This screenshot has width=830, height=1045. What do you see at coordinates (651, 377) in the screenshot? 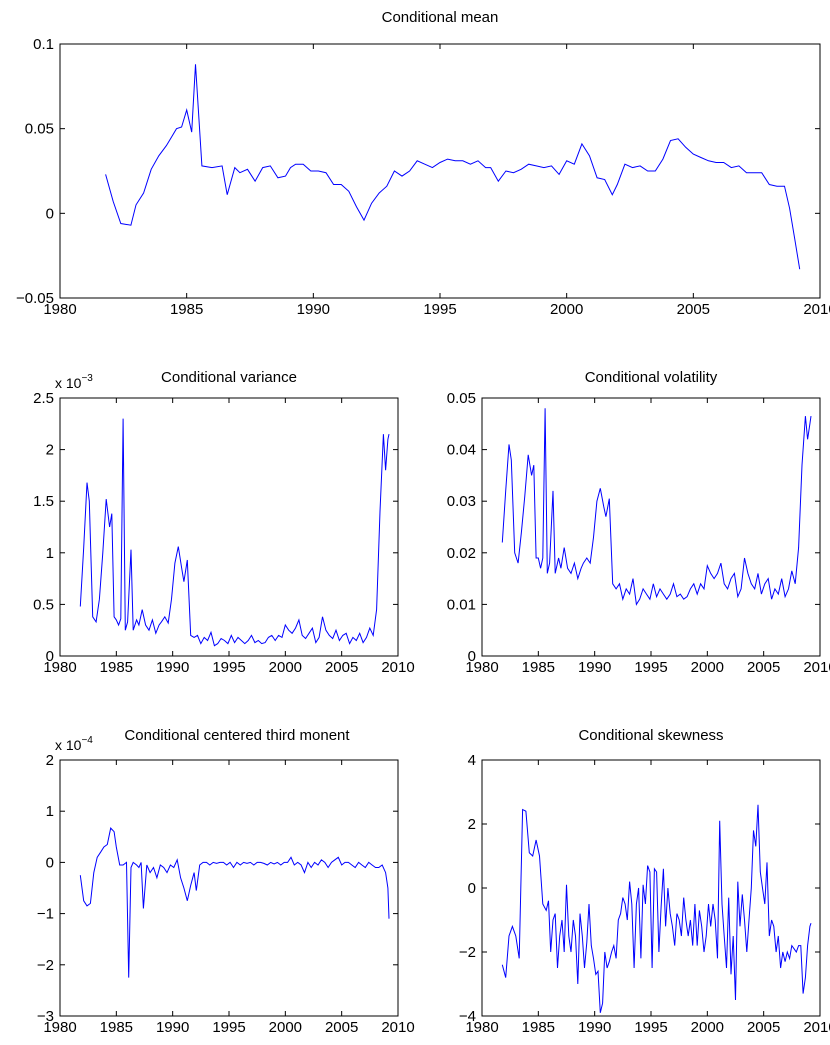
I see `chart-title: Conditional volatility` at bounding box center [651, 377].